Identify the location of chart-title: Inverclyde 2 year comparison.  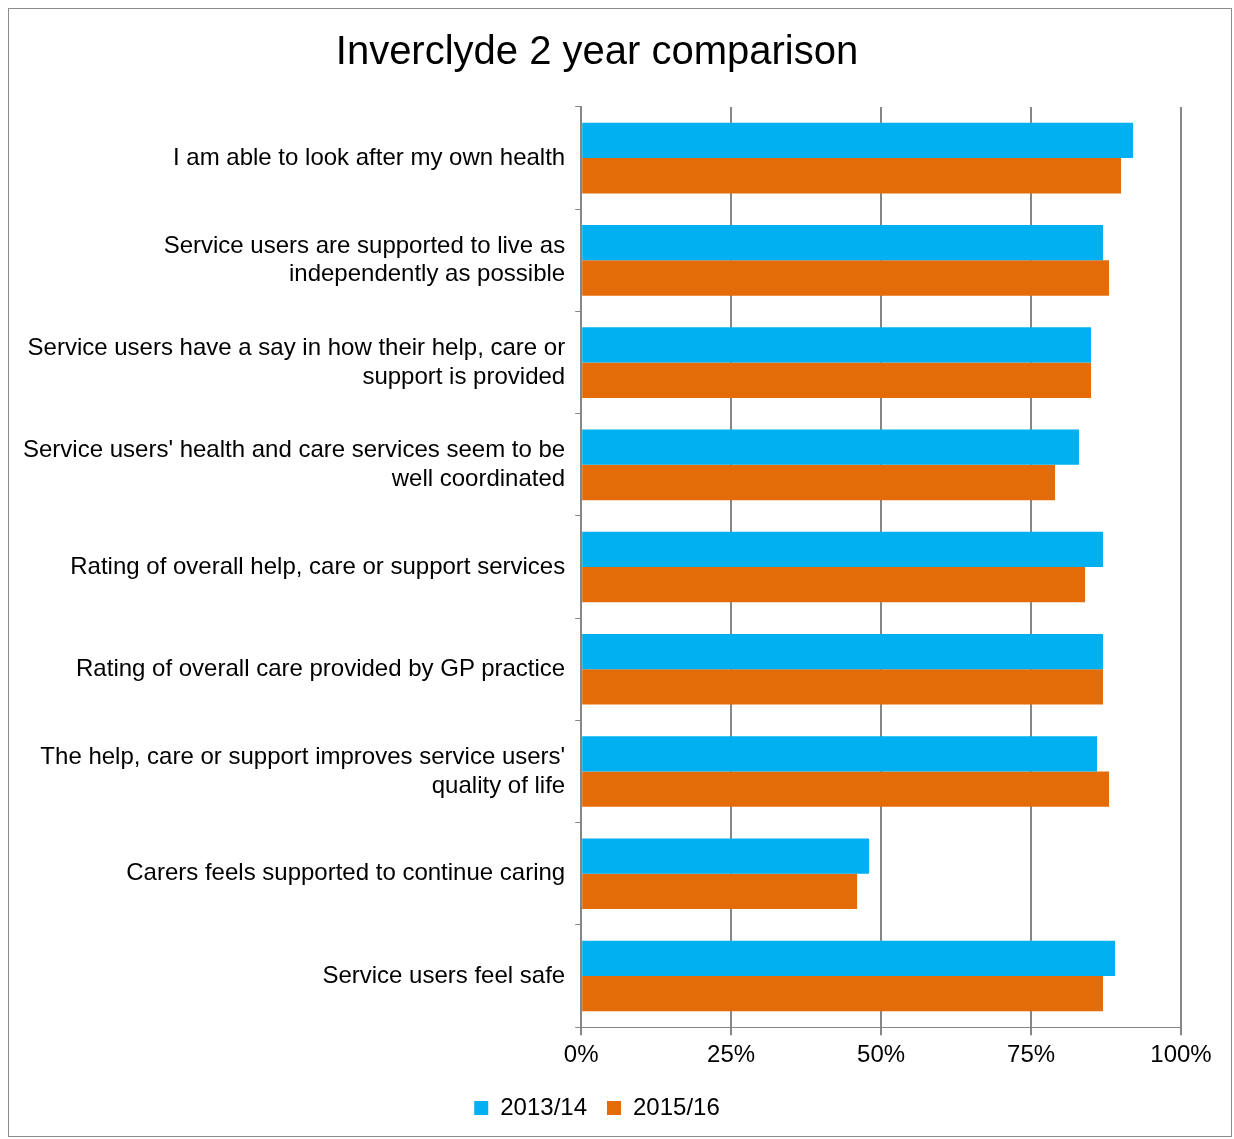
(597, 50).